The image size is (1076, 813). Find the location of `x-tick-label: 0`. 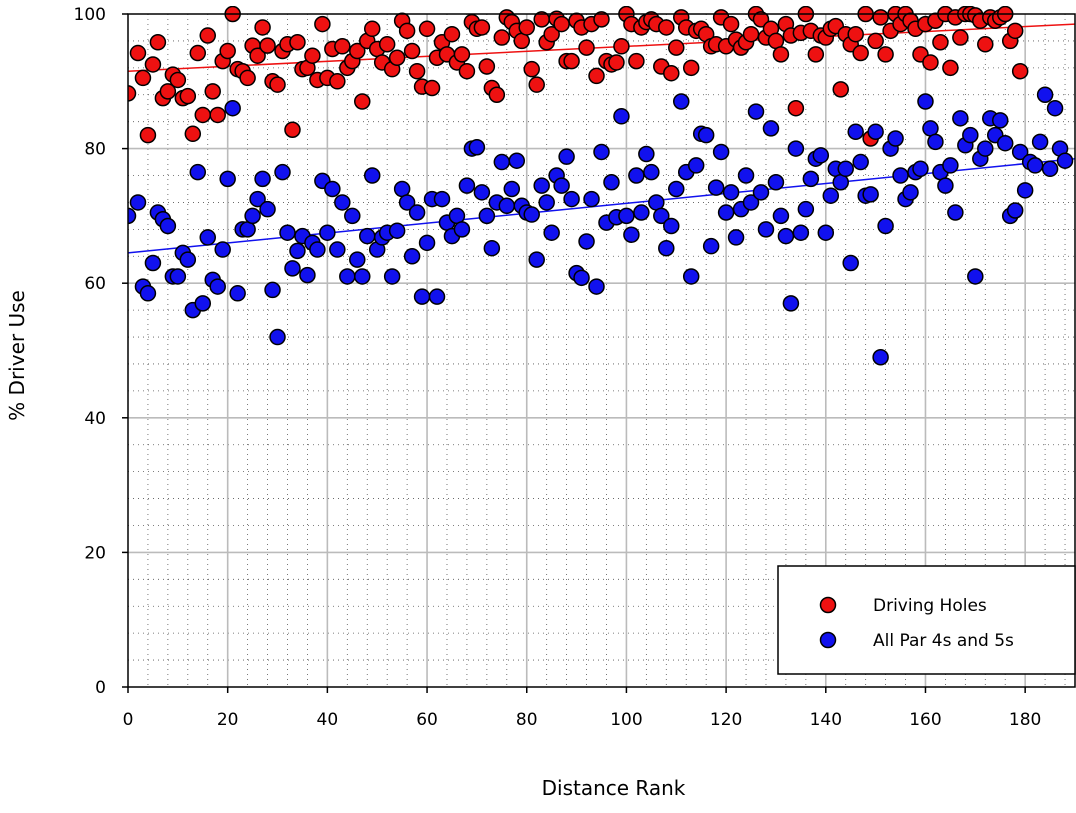

x-tick-label: 0 is located at coordinates (128, 720).